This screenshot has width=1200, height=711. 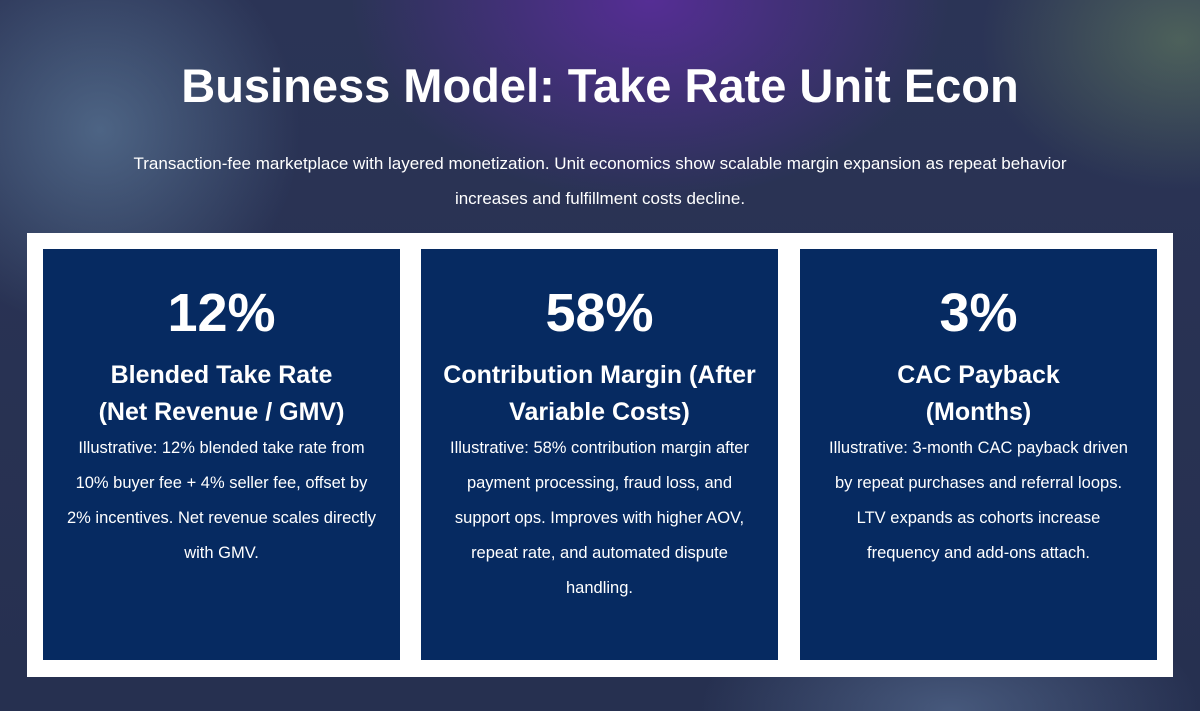 I want to click on card-label: CAC Payback (Months), so click(x=978, y=393).